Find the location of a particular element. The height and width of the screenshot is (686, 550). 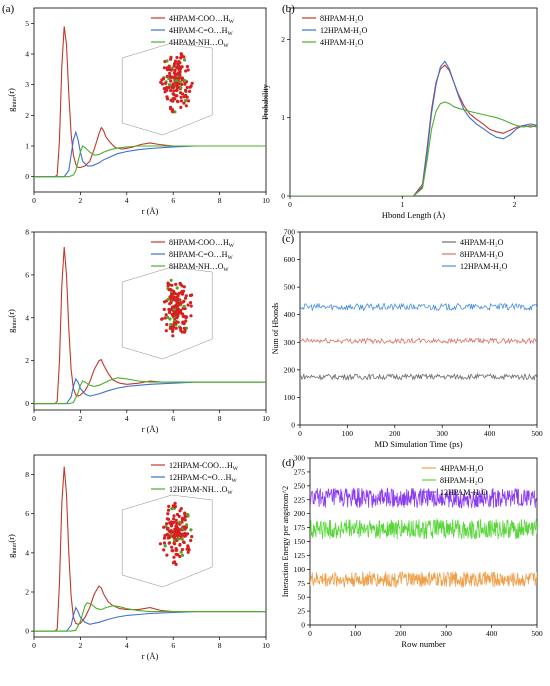

y-tick-label: 0 is located at coordinates (303, 625).